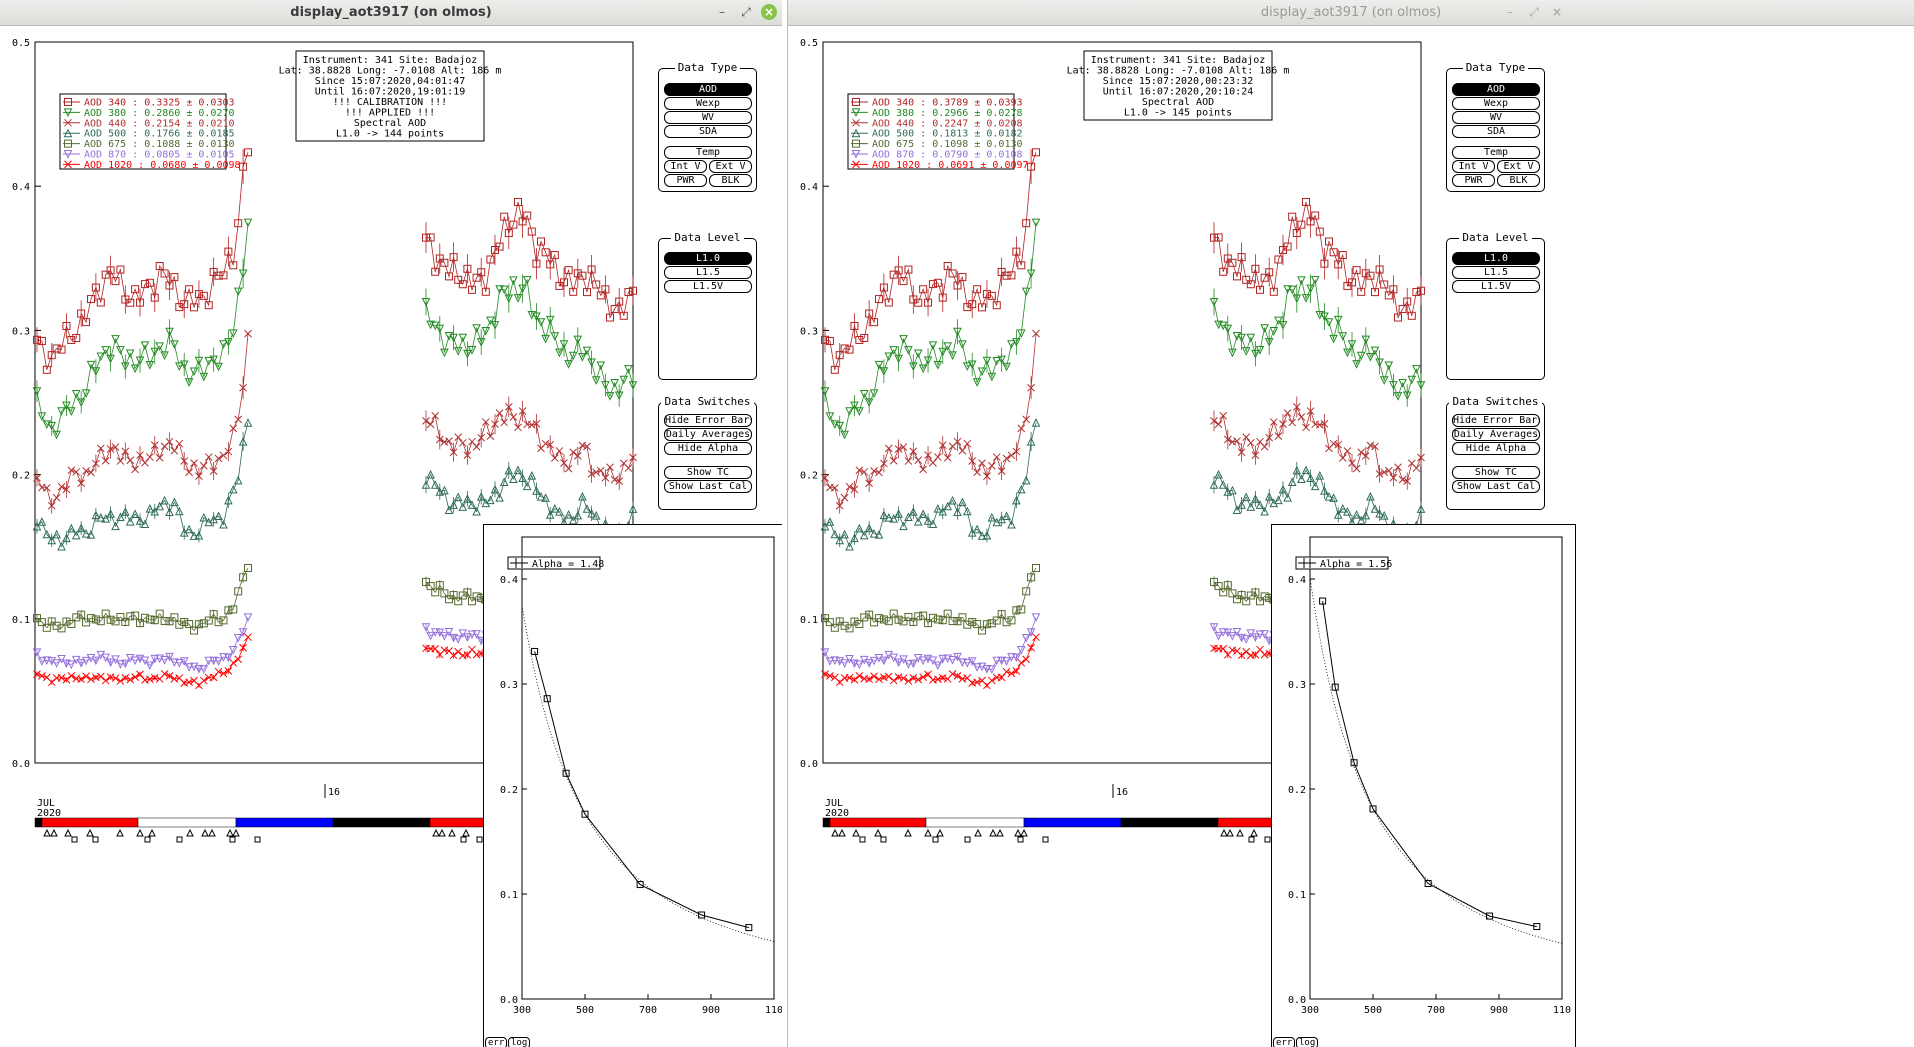  I want to click on legend-marker, so click(856, 133).